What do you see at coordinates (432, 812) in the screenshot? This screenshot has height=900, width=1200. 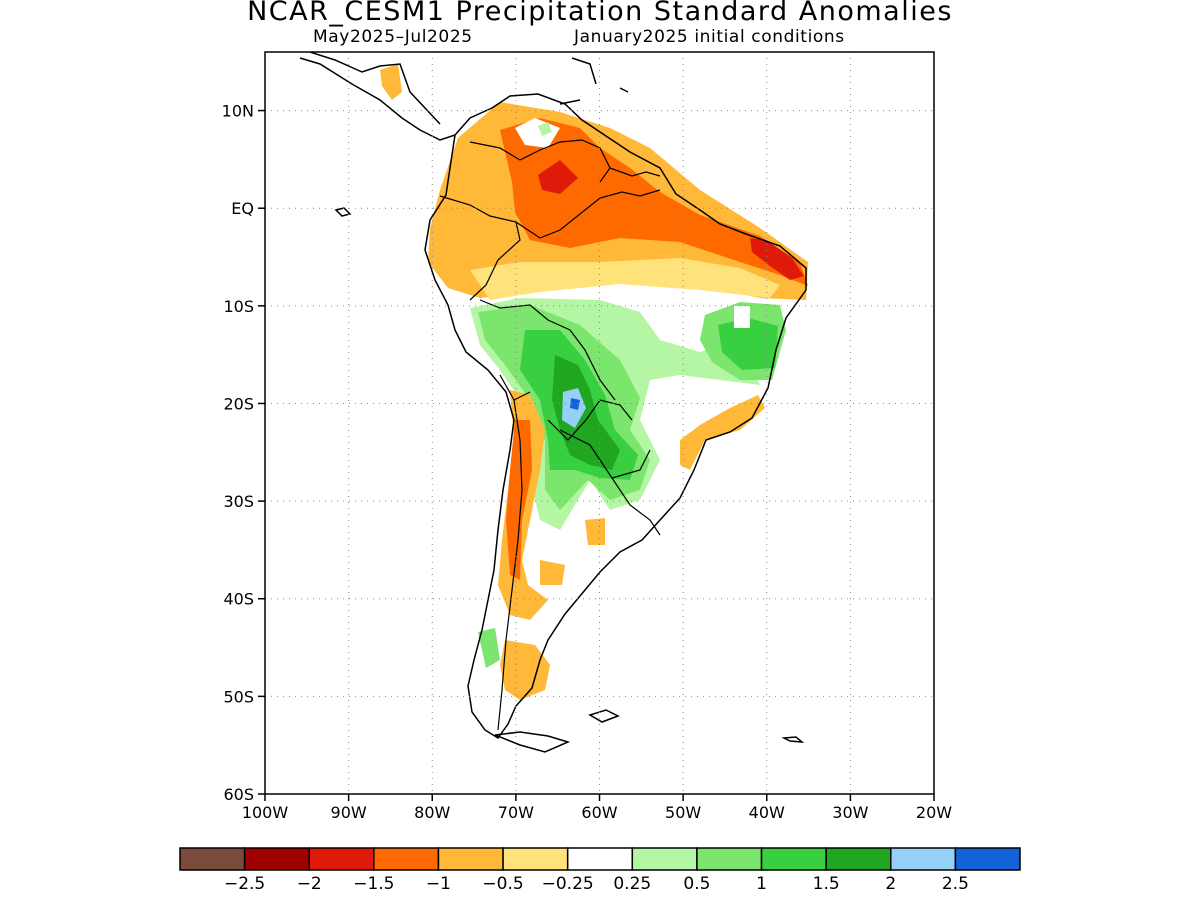 I see `lon-tick-label: 80W` at bounding box center [432, 812].